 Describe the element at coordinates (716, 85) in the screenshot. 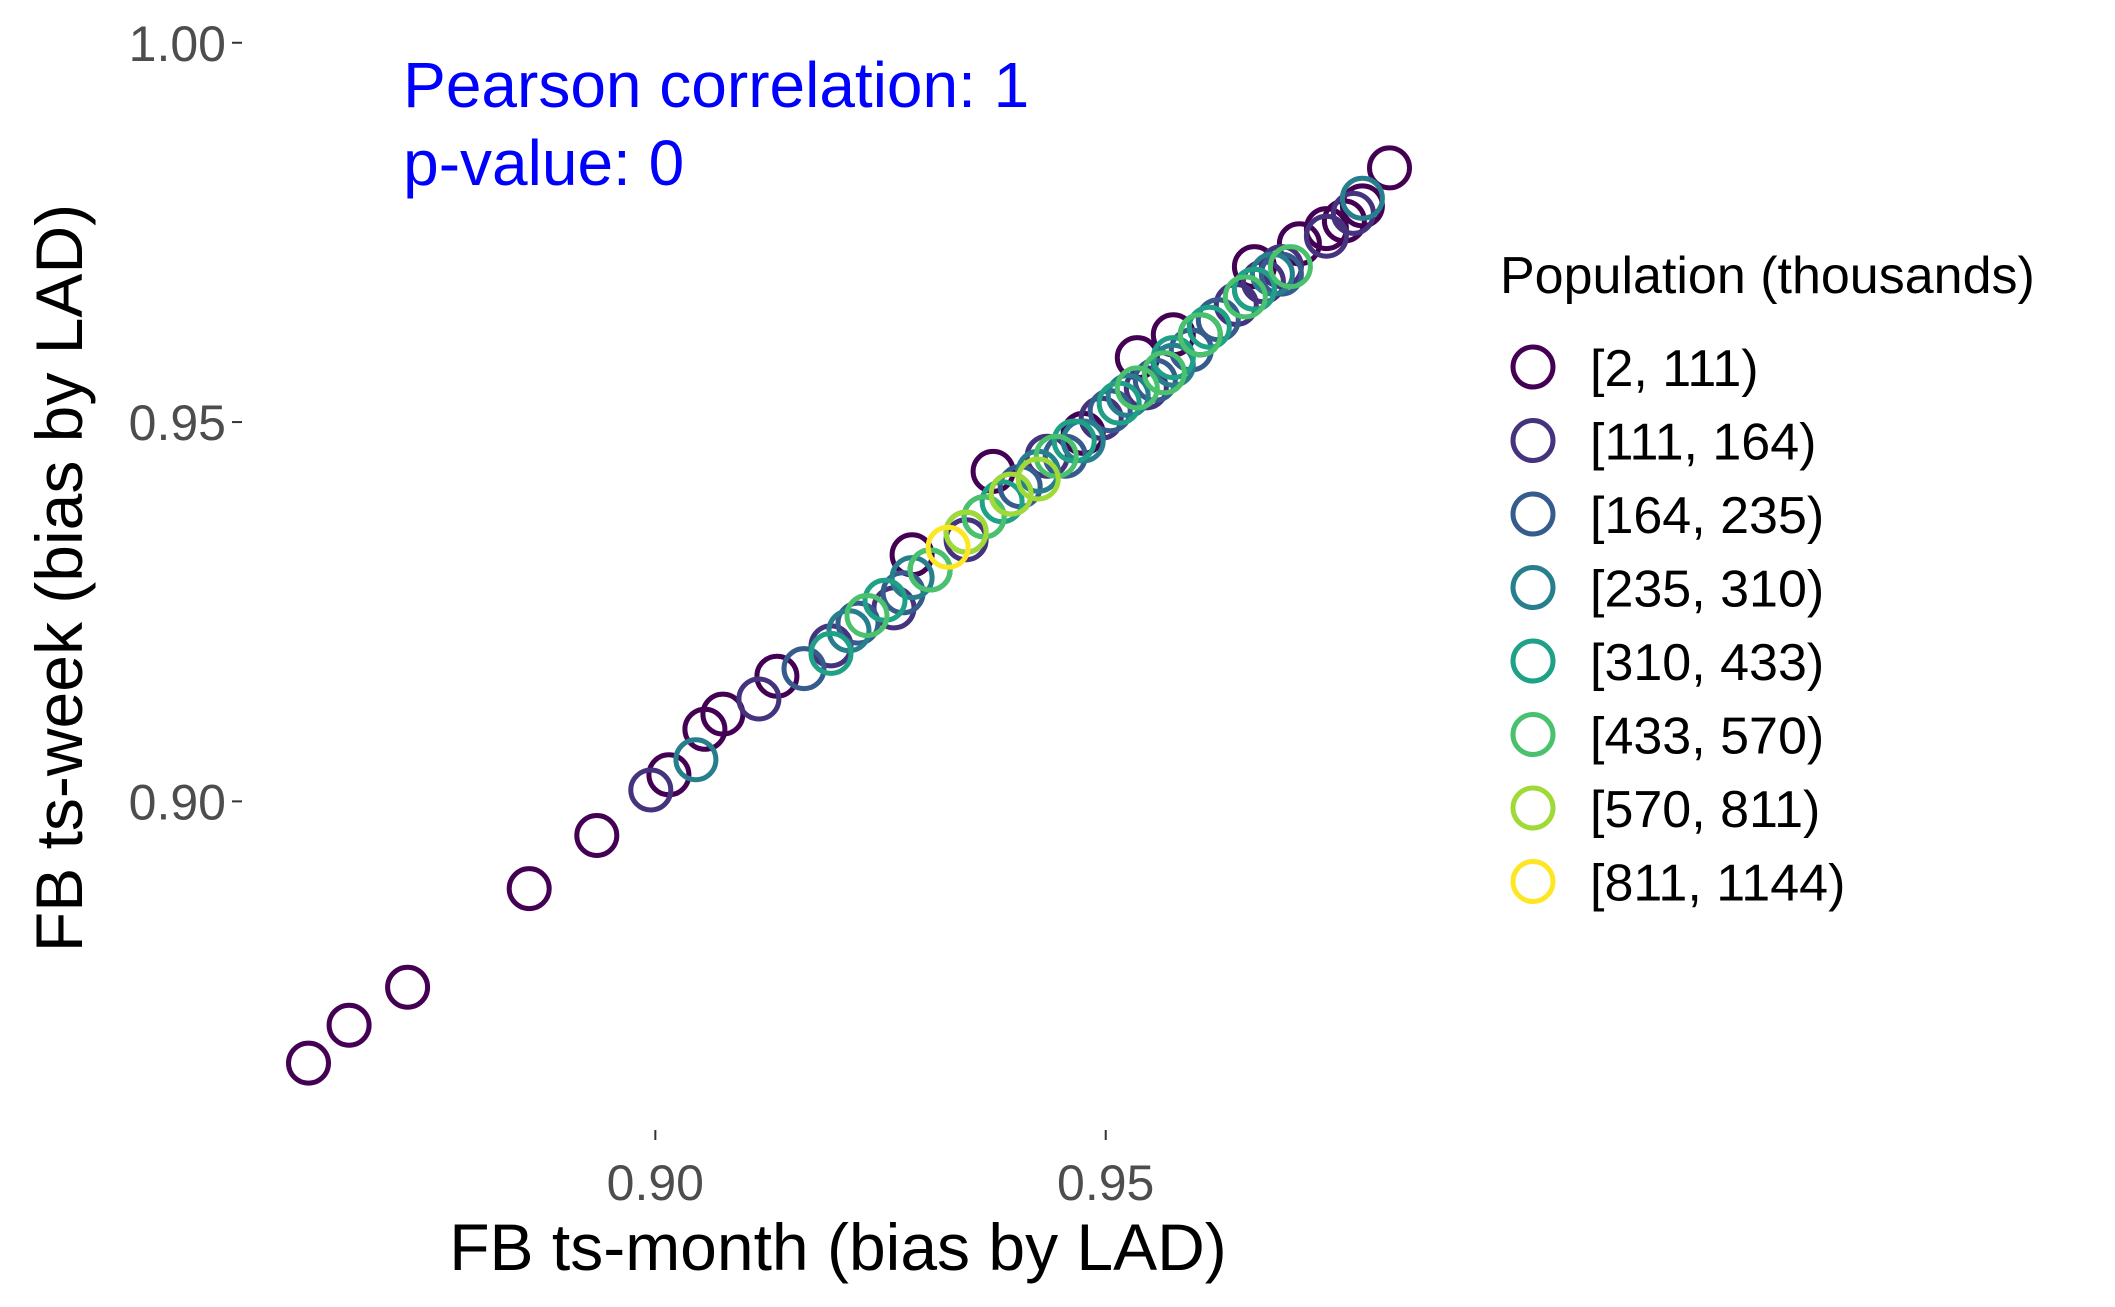

I see `correlation-annotation: Pearson correlation: 1` at that location.